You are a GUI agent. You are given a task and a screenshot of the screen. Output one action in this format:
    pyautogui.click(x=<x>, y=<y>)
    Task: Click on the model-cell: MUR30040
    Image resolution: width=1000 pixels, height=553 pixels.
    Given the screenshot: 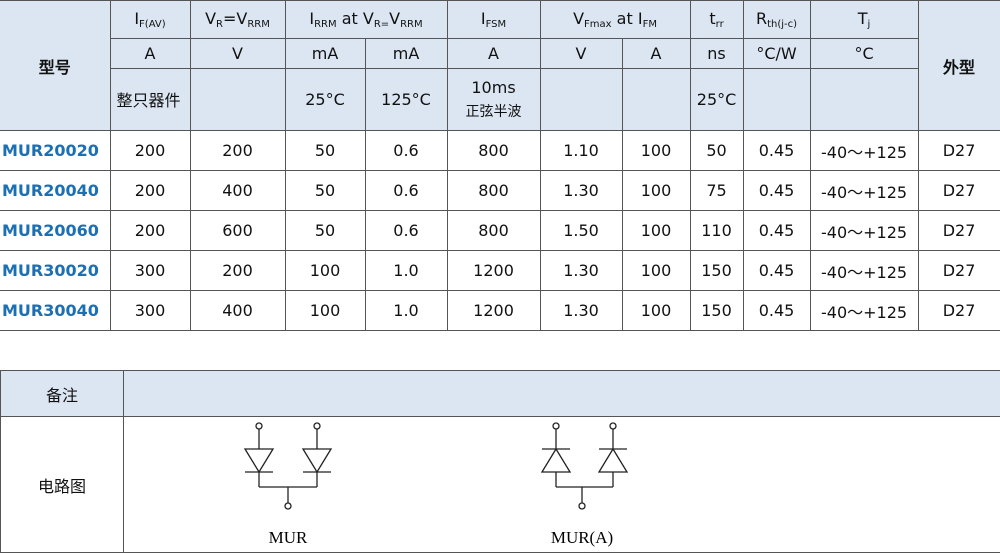 What is the action you would take?
    pyautogui.click(x=55, y=311)
    